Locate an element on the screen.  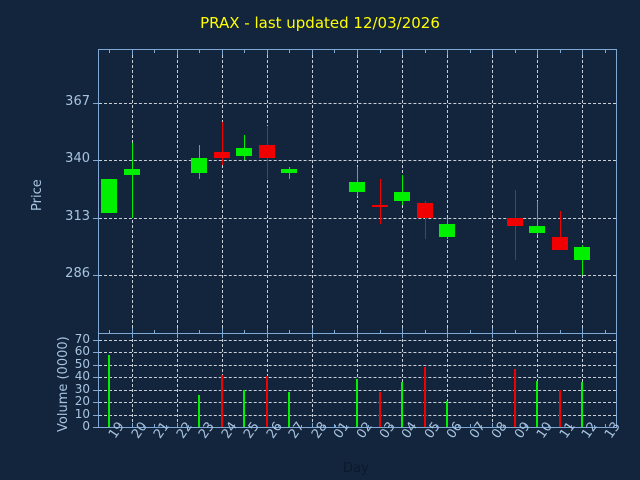
volume-tick-label: 10 is located at coordinates (82, 413).